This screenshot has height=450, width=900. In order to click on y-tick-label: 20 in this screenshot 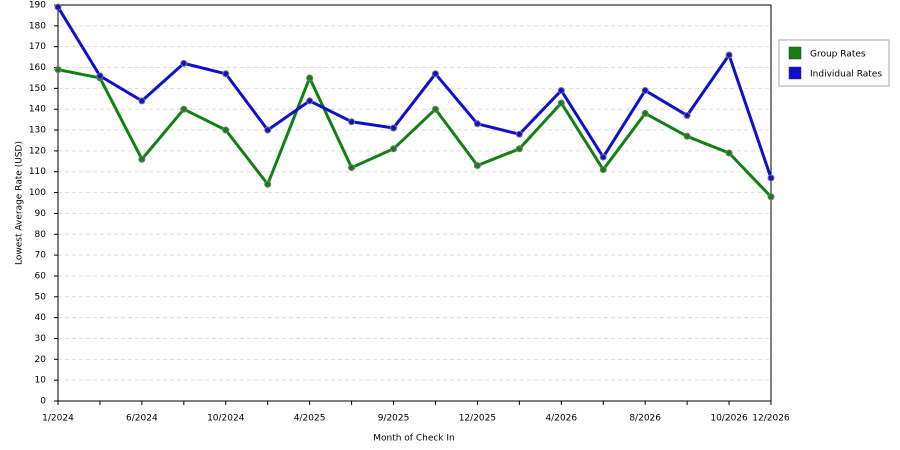, I will do `click(41, 360)`.